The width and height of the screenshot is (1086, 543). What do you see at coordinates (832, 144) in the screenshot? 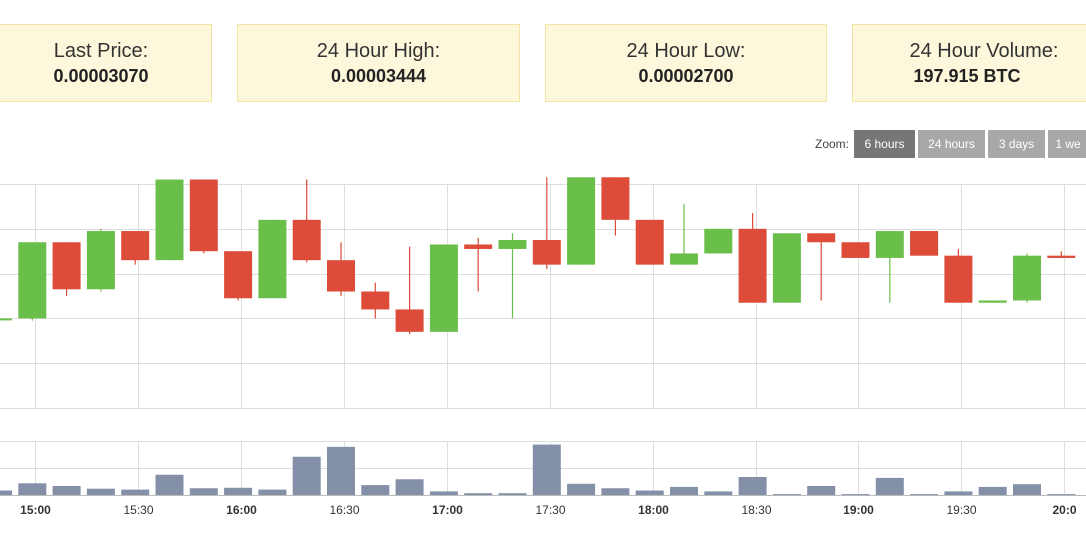
I see `zoom-label: Zoom:` at bounding box center [832, 144].